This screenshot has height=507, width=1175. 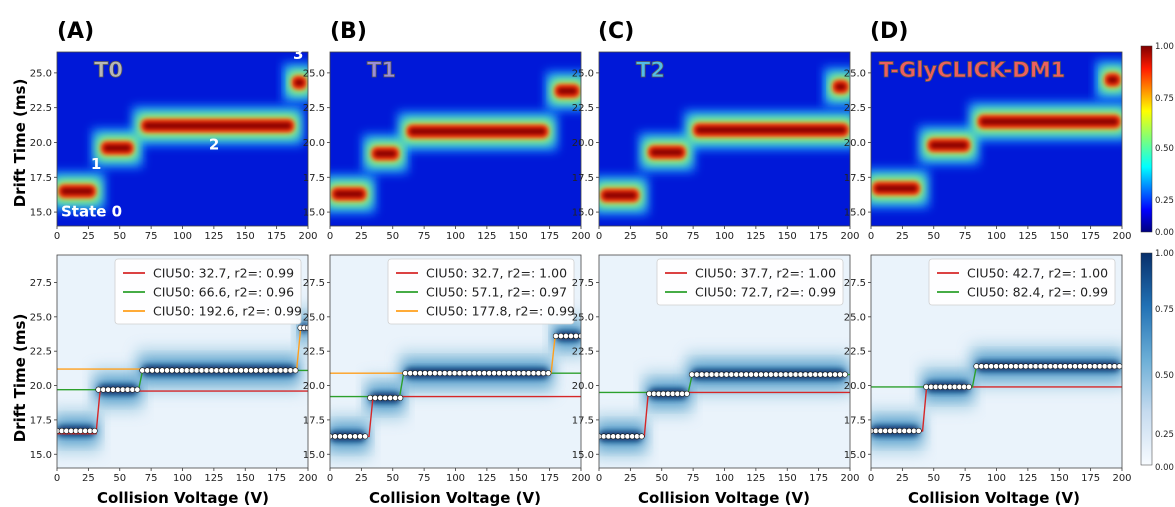 I want to click on legend-label: CIU50: 57.1, r2=: 0.97, so click(x=496, y=292).